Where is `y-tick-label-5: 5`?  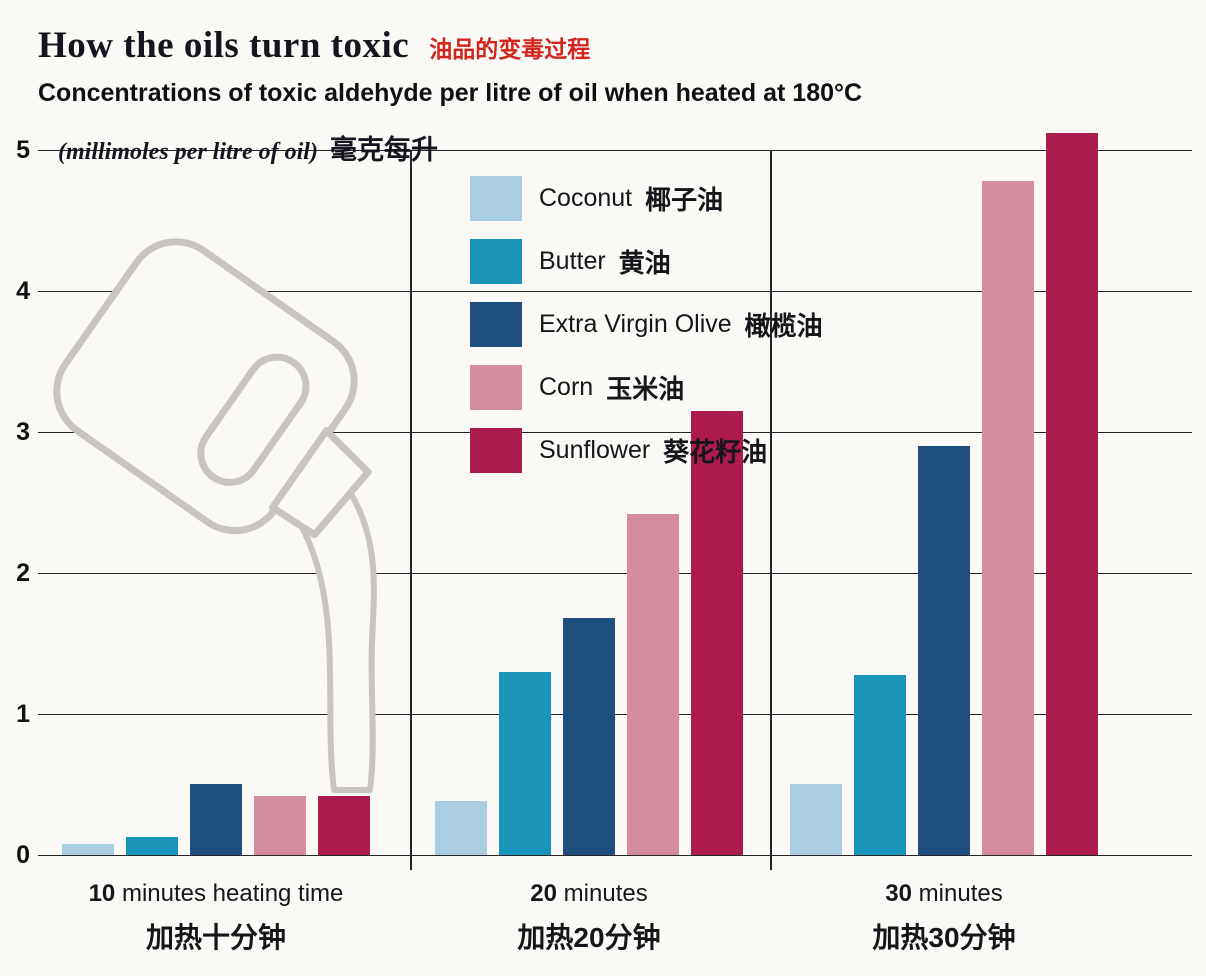
y-tick-label-5: 5 is located at coordinates (23, 150).